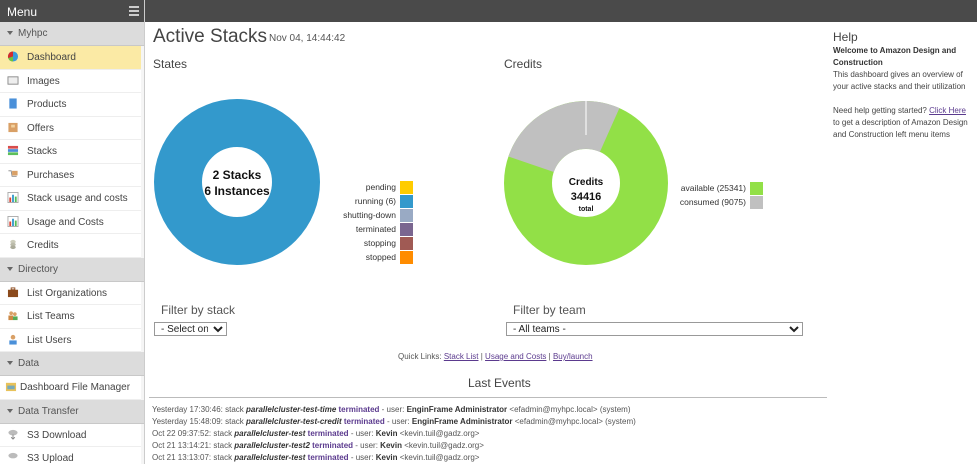  Describe the element at coordinates (11, 387) in the screenshot. I see `folder-icon` at that location.